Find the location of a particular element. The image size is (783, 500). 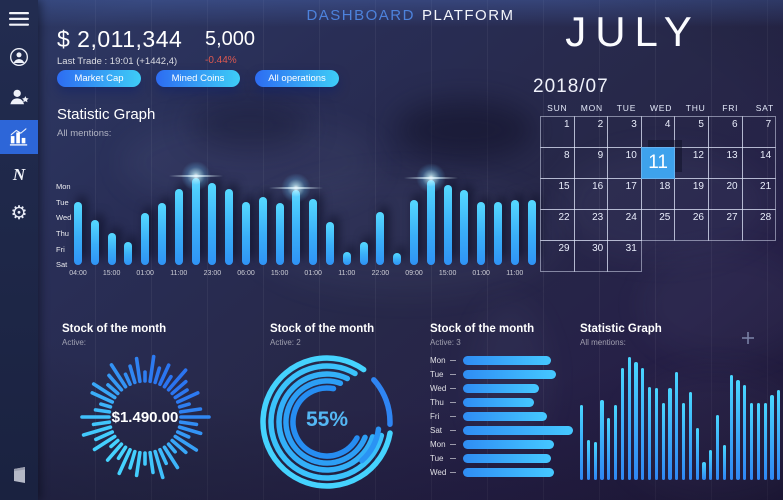

x-axis-label: 11:00 is located at coordinates (347, 273).